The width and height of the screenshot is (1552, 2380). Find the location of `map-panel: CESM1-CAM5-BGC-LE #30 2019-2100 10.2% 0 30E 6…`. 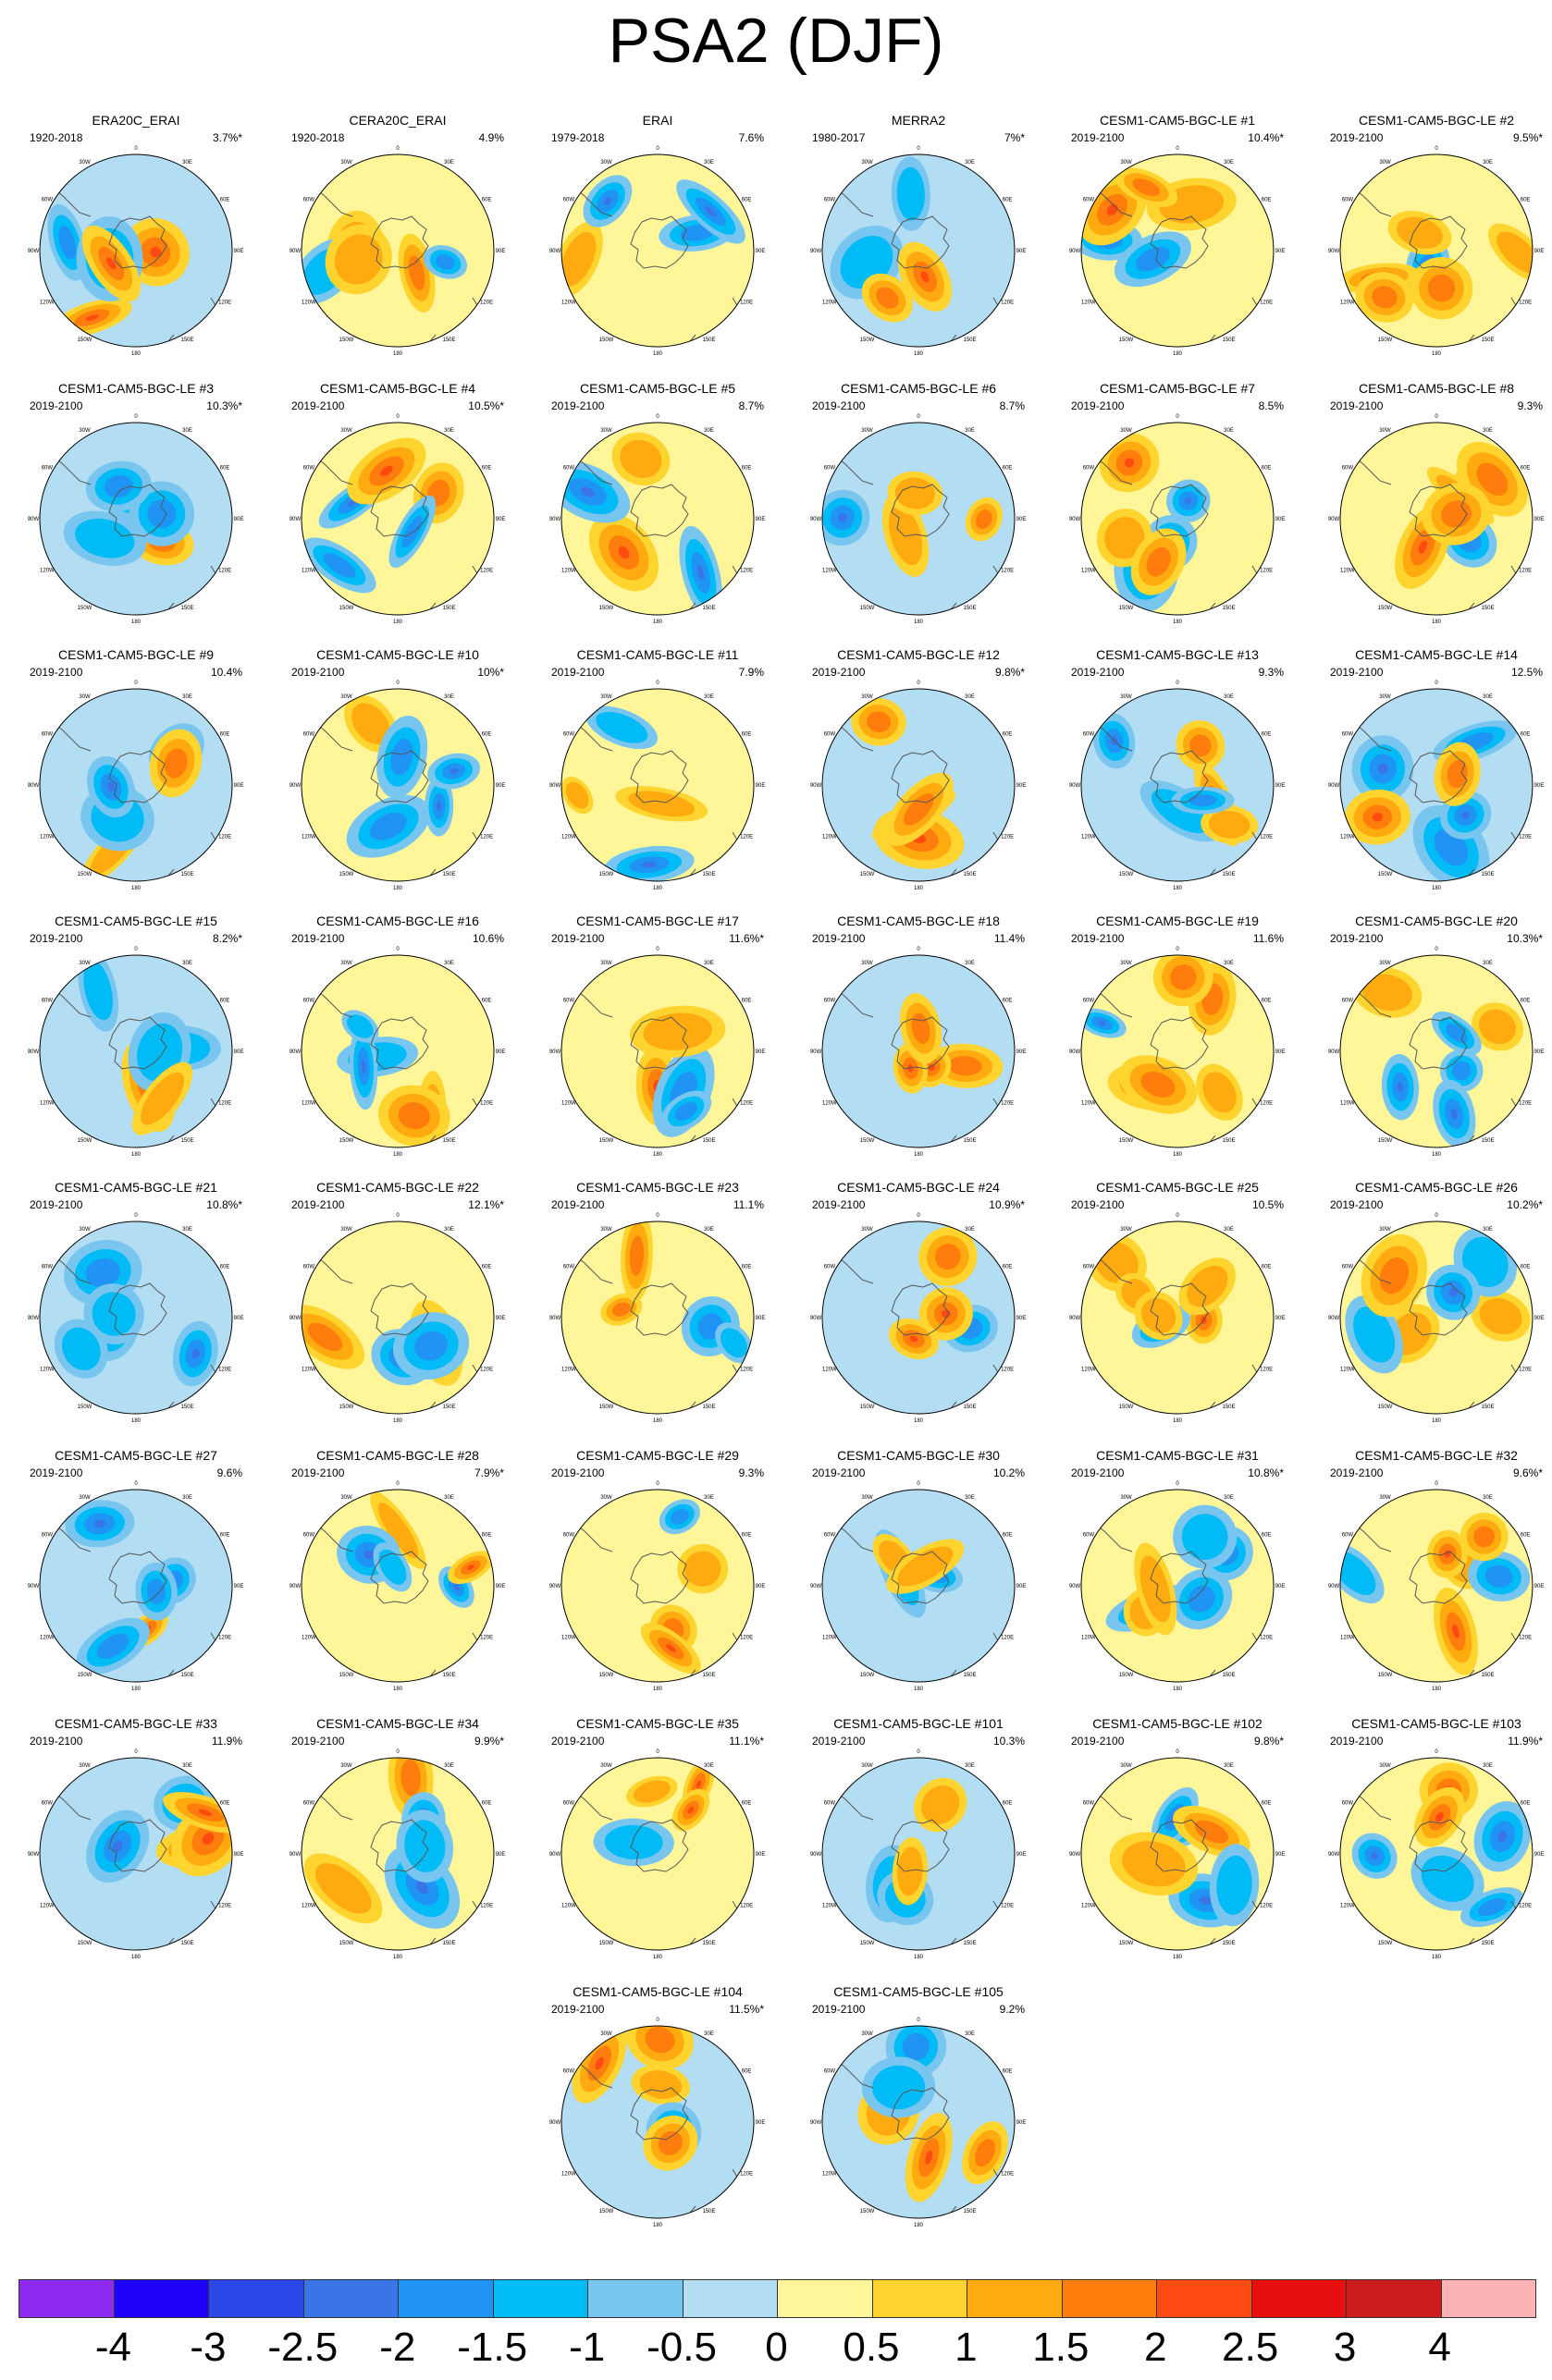

map-panel: CESM1-CAM5-BGC-LE #30 2019-2100 10.2% 0 30E 6… is located at coordinates (918, 1573).